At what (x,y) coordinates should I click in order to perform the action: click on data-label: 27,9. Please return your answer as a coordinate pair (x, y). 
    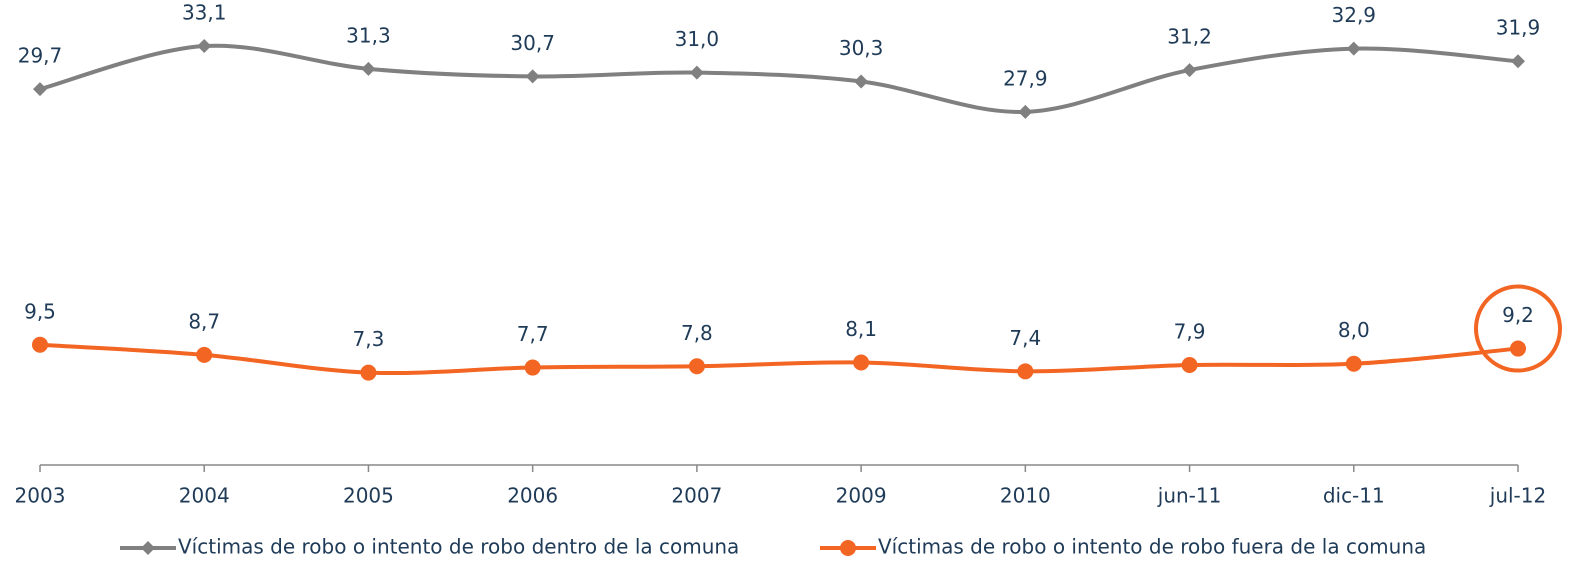
    Looking at the image, I should click on (1025, 78).